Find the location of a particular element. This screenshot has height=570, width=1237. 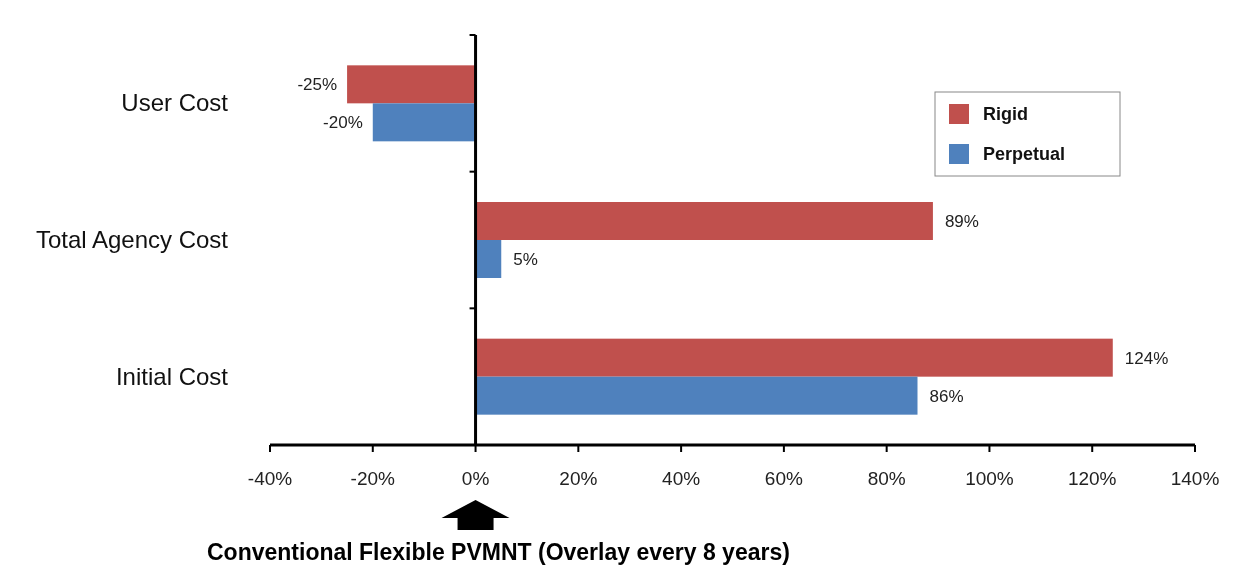

data-label: -20% is located at coordinates (343, 123).